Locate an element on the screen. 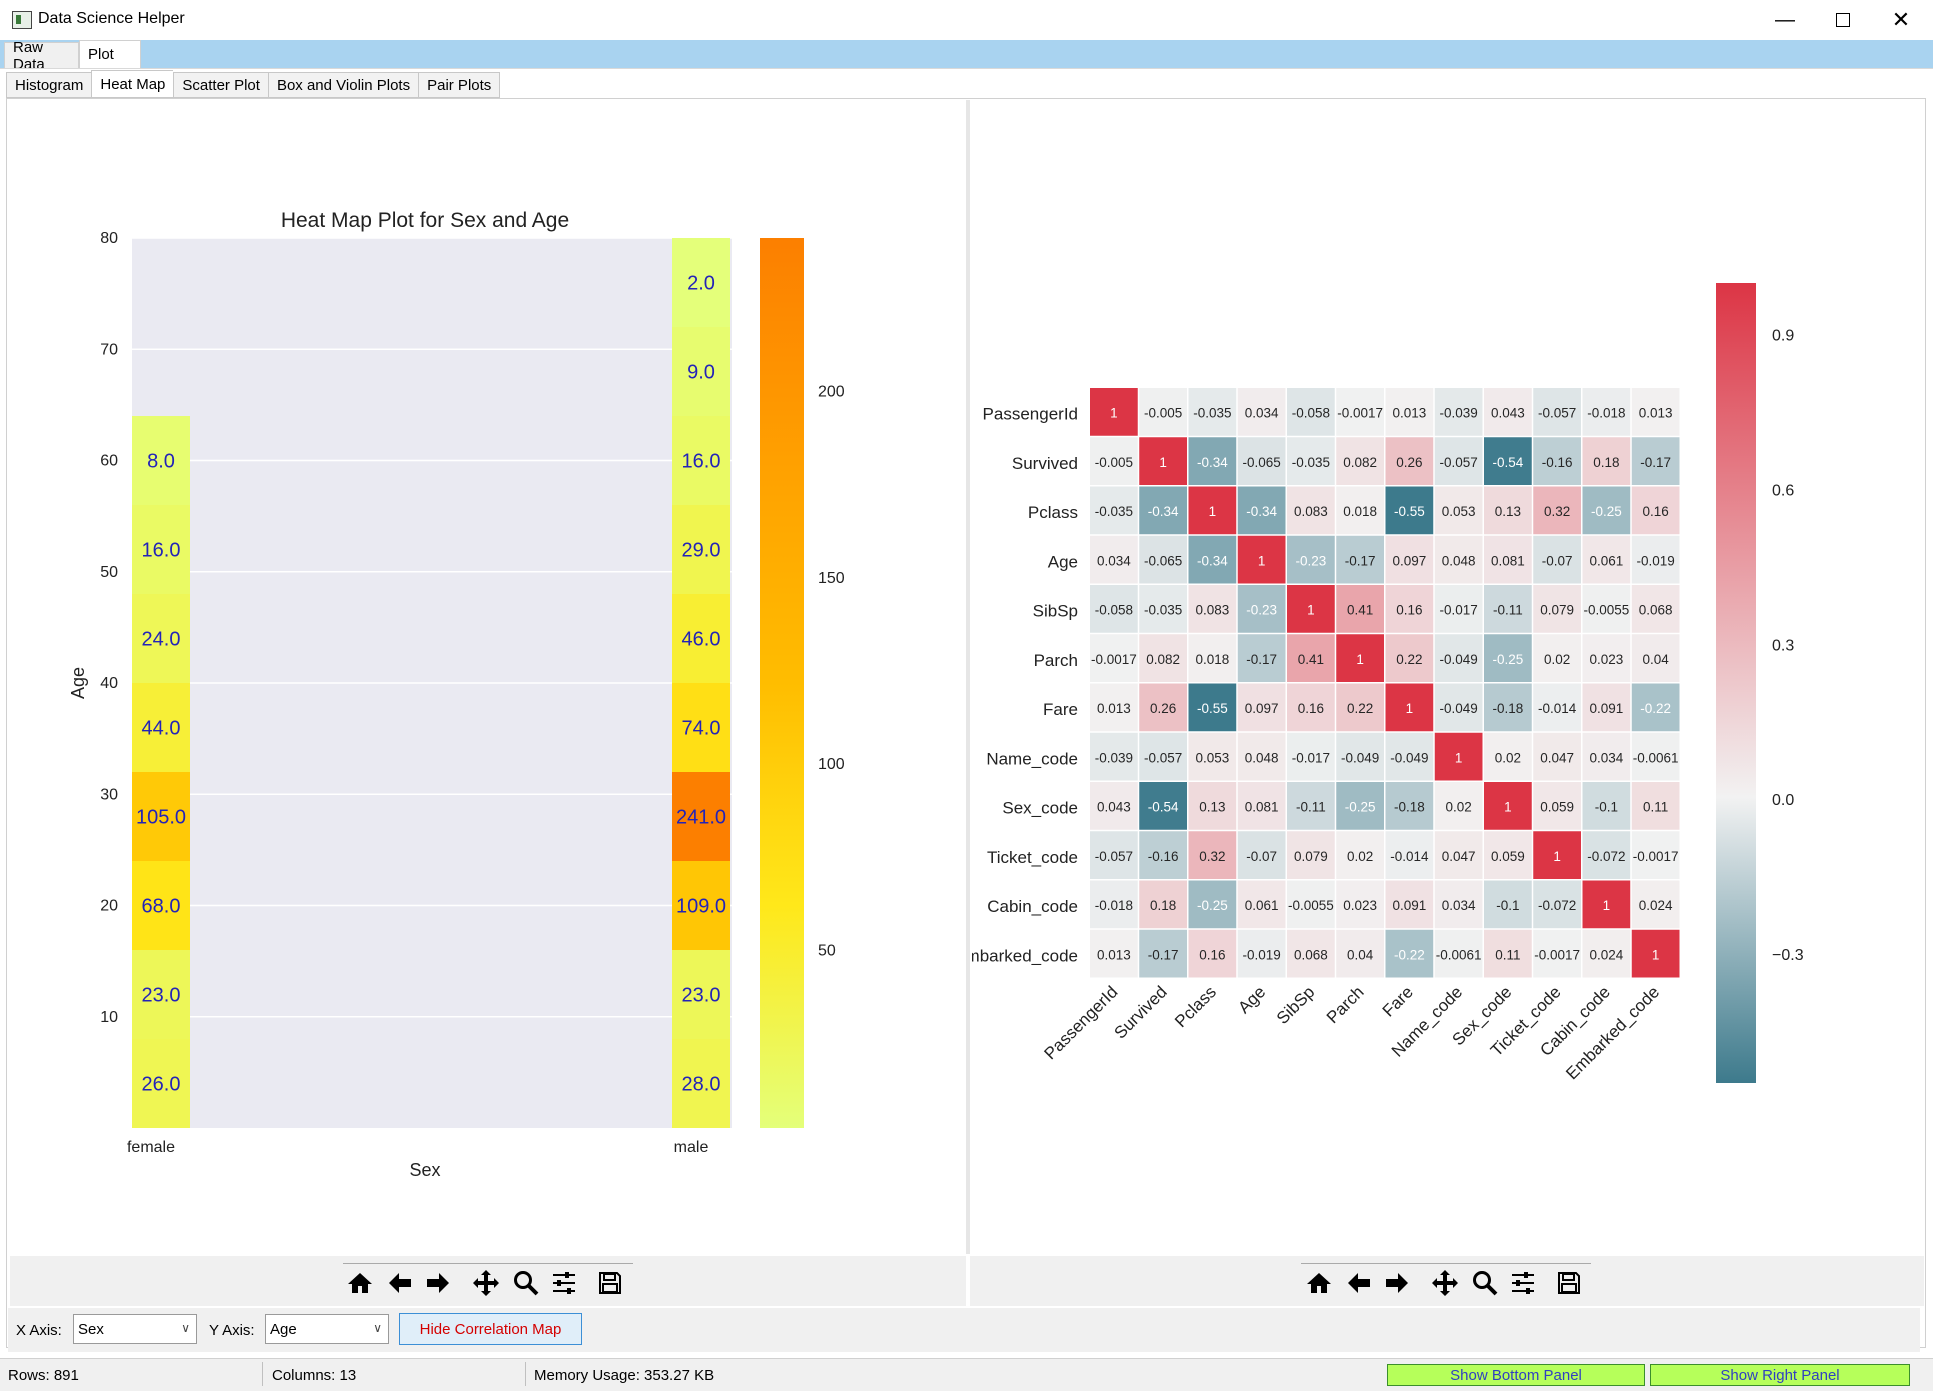  column-label: Embarked_code is located at coordinates (1612, 1032).